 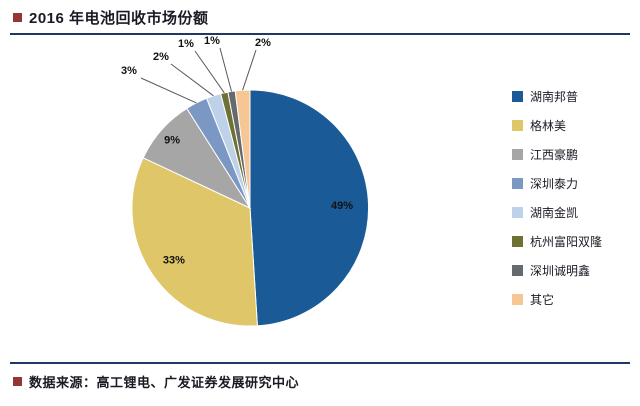 What do you see at coordinates (560, 271) in the screenshot?
I see `legend-label: 深圳诚明鑫` at bounding box center [560, 271].